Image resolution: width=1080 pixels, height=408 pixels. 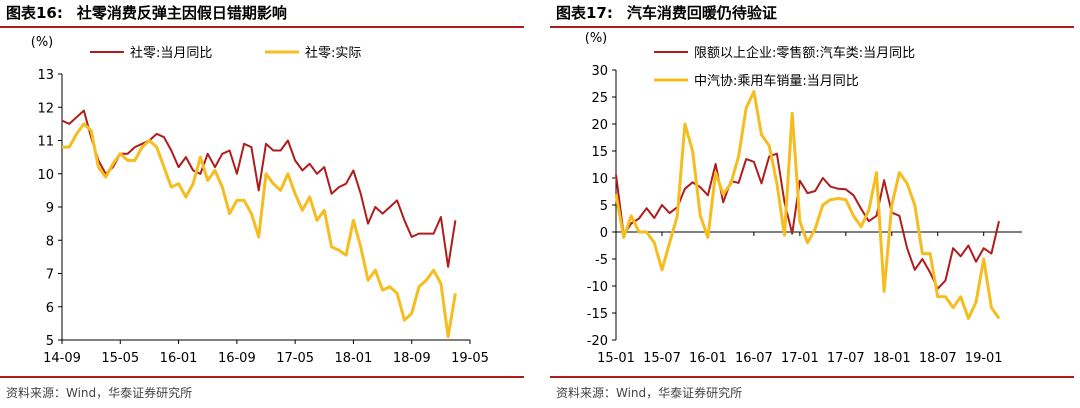 What do you see at coordinates (295, 358) in the screenshot?
I see `x-tick-label: 17-05` at bounding box center [295, 358].